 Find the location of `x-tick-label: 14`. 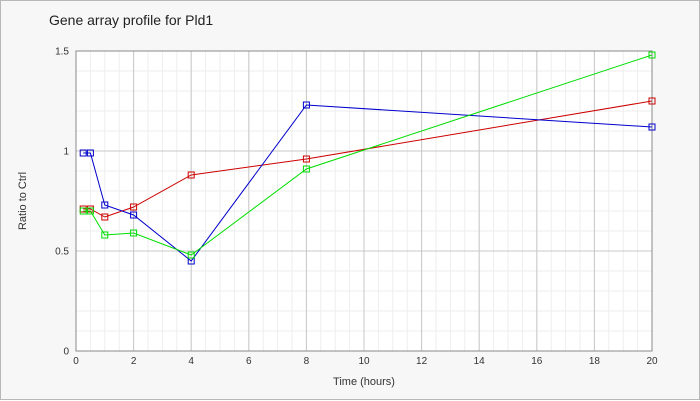

x-tick-label: 14 is located at coordinates (480, 361).